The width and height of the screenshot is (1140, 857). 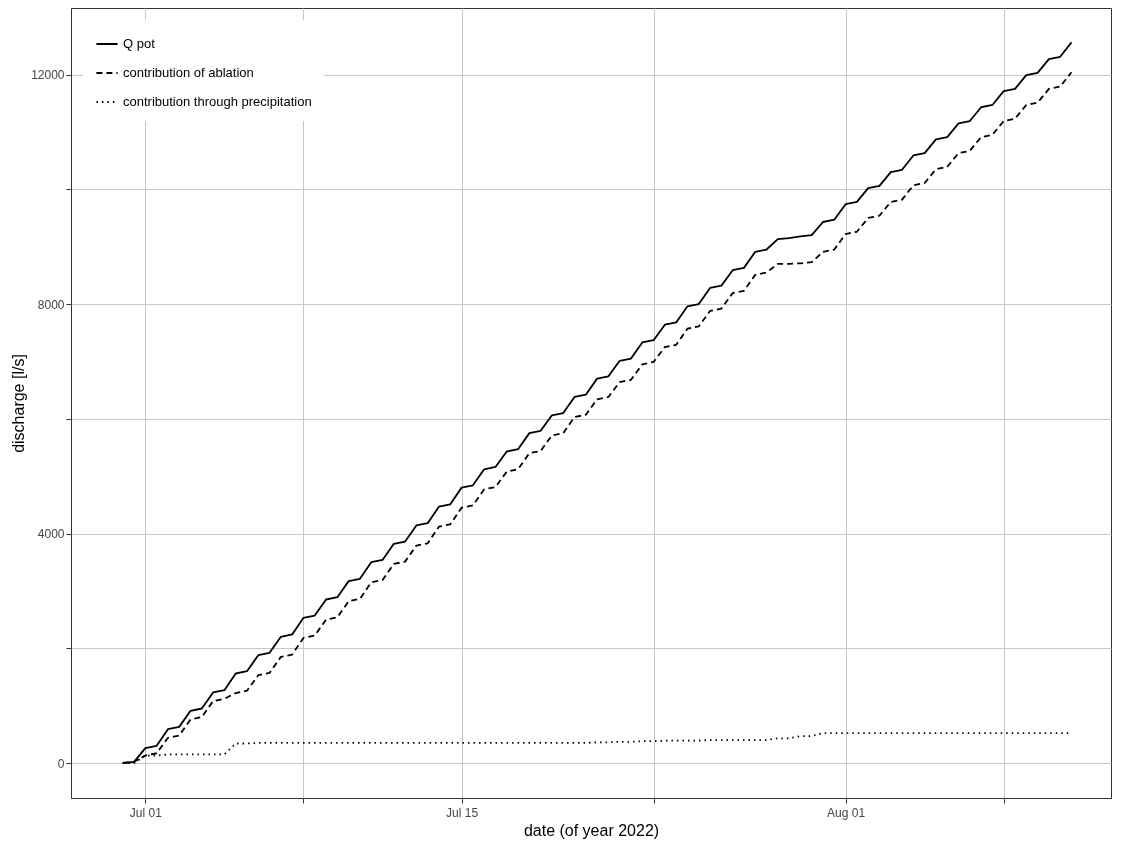 I want to click on y-axis-title: discharge [l/s], so click(x=19, y=403).